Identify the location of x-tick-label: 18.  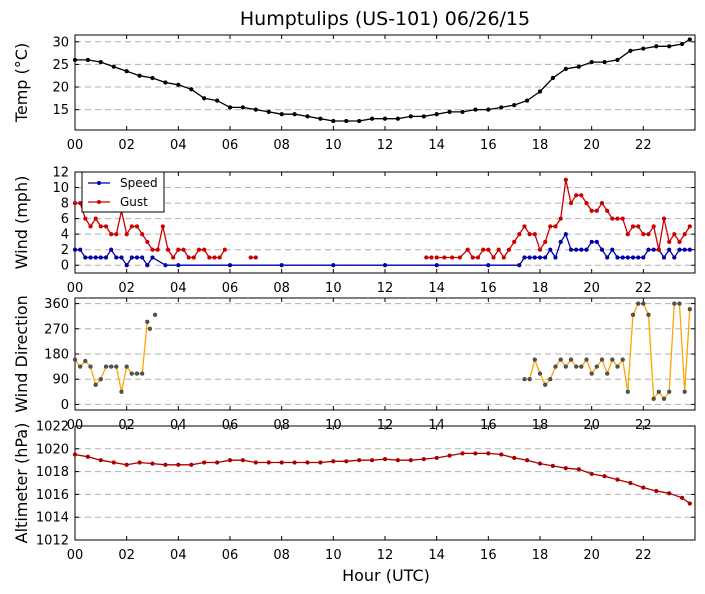
(540, 288).